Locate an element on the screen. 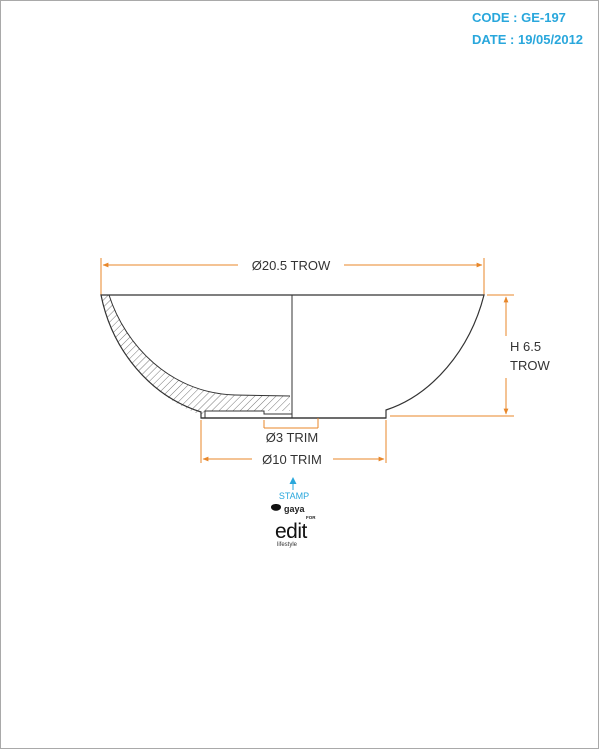 This screenshot has height=750, width=600. stamp-label: STAMP is located at coordinates (294, 496).